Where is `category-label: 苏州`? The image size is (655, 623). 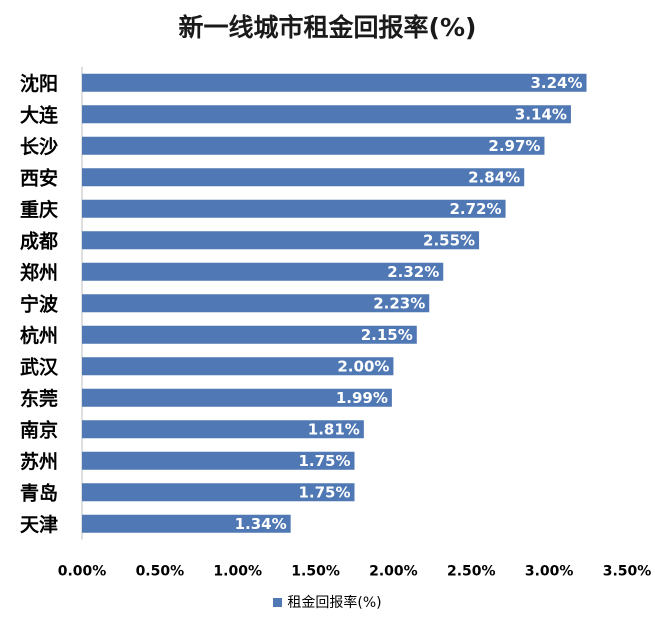 category-label: 苏州 is located at coordinates (39, 461).